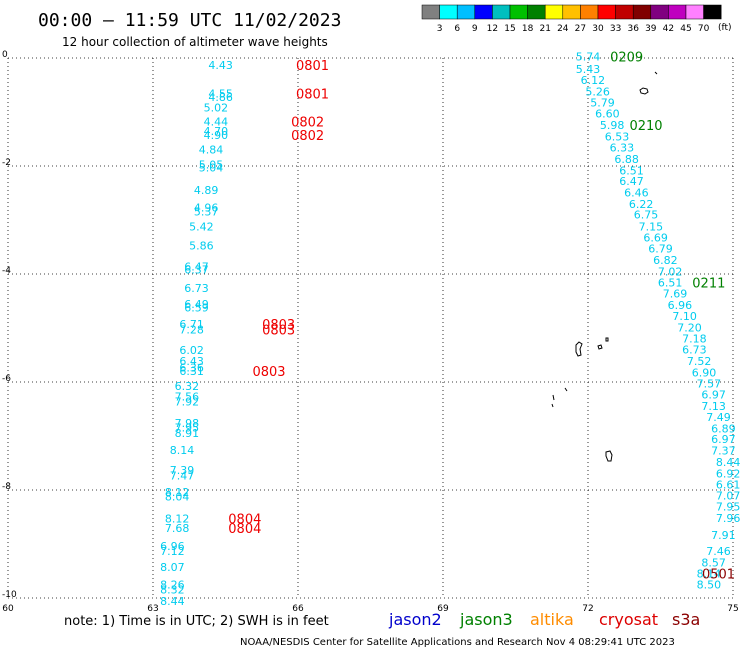 This screenshot has height=650, width=740. Describe the element at coordinates (220, 94) in the screenshot. I see `wave-height-value: 4.55` at that location.